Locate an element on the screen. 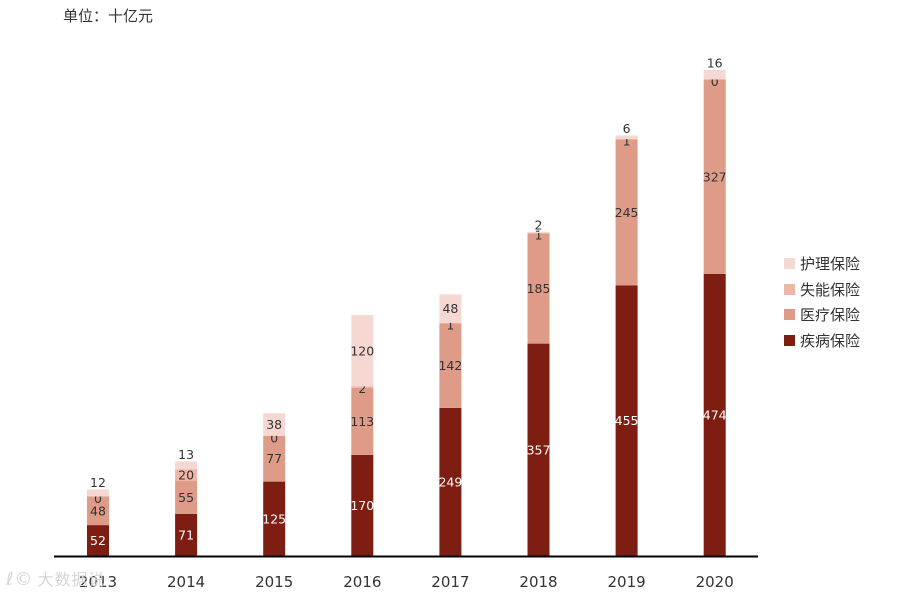  data-label: 474 is located at coordinates (715, 415).